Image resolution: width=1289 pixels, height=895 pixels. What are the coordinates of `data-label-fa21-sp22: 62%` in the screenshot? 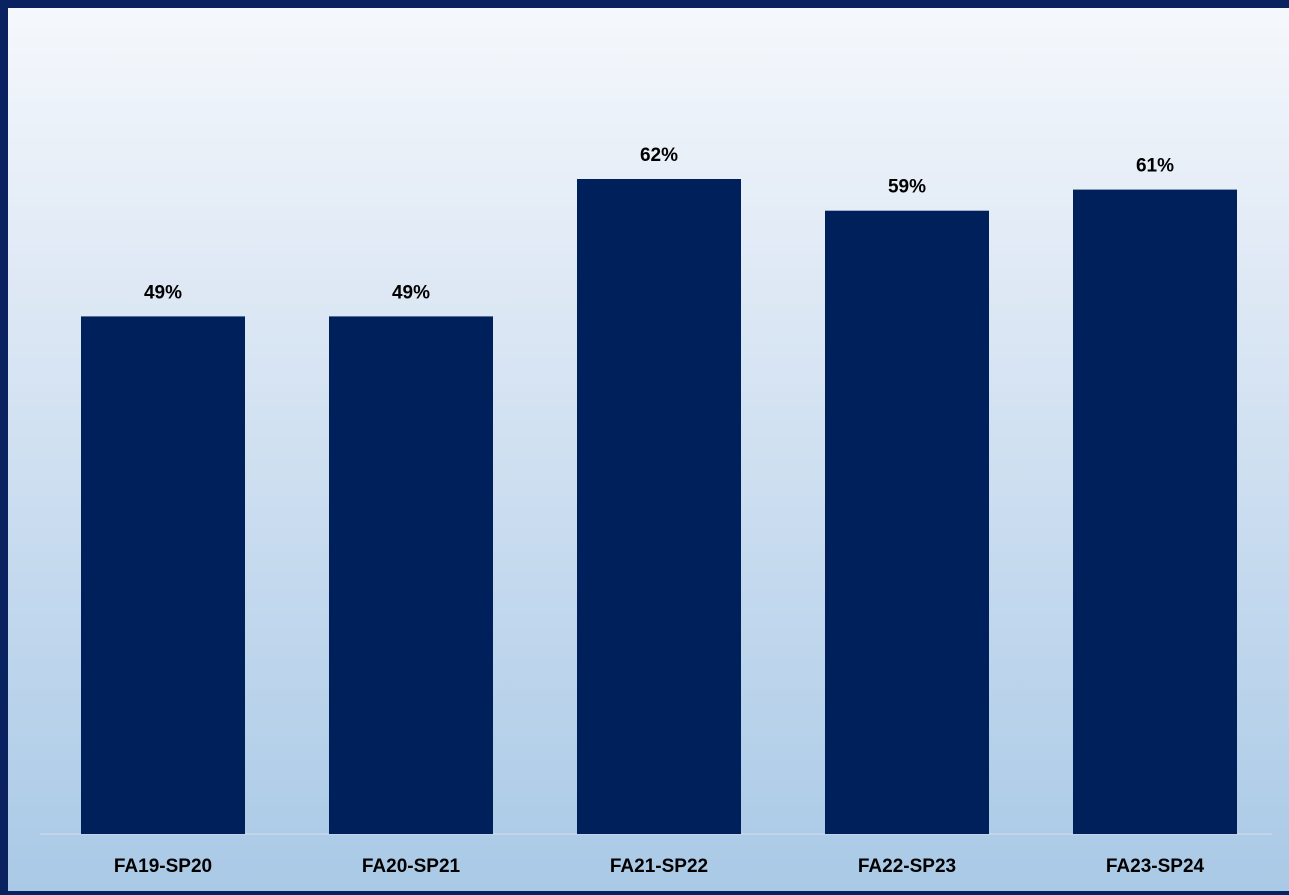 It's located at (659, 155).